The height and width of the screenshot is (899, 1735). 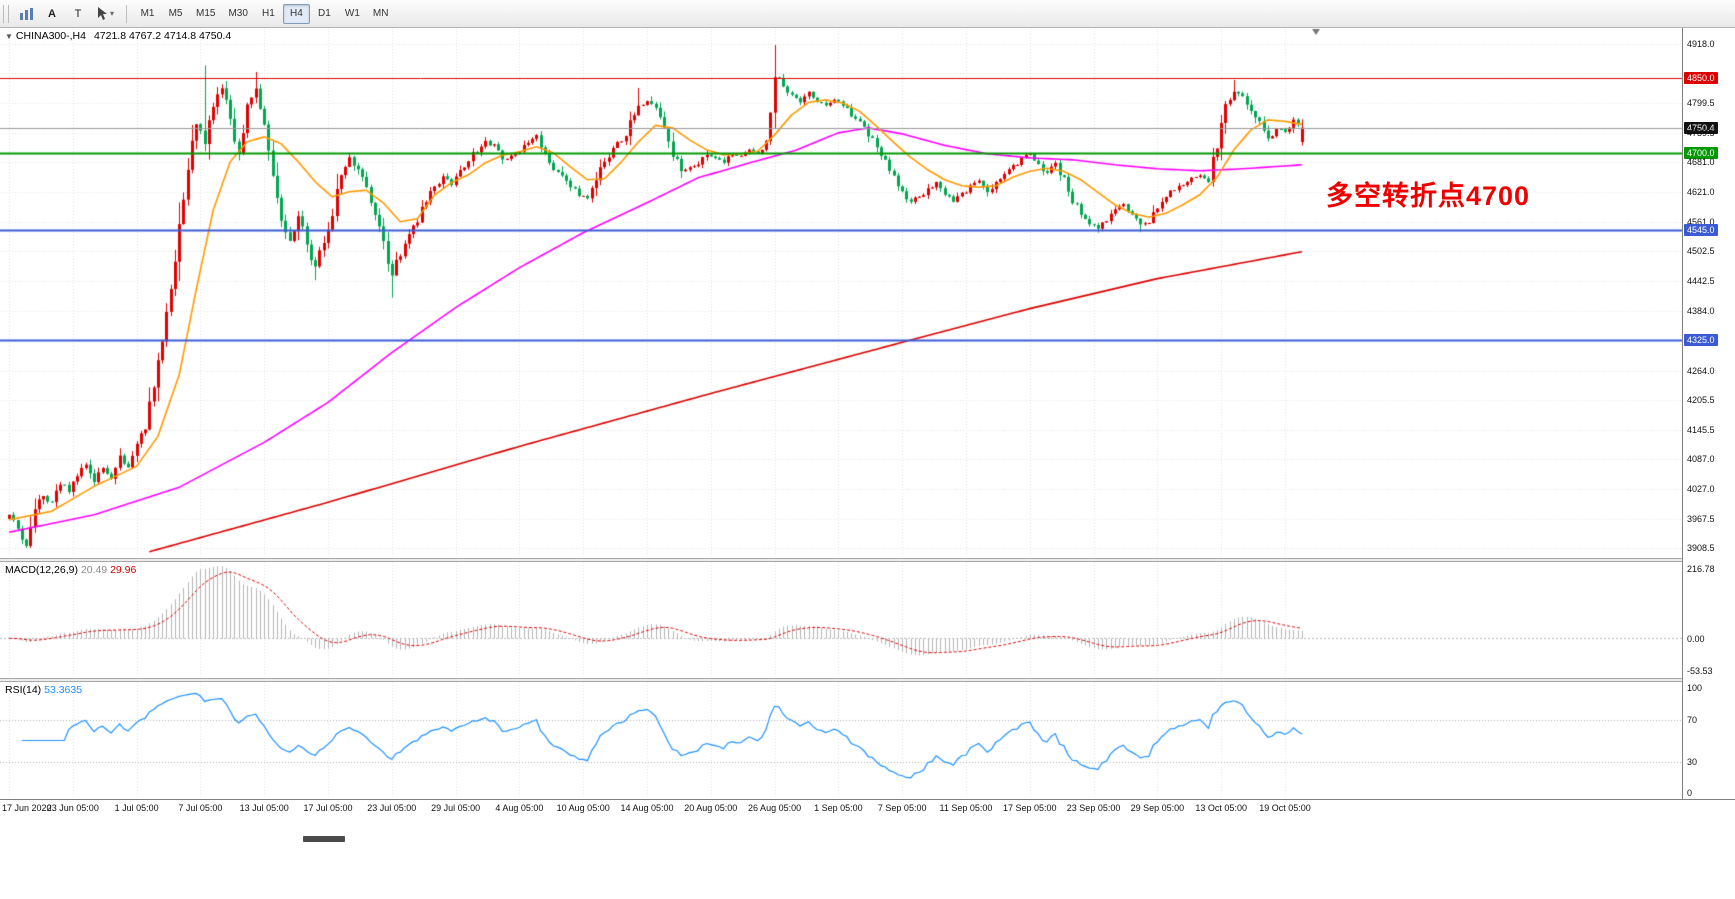 I want to click on time-axis-label: 23 Jun 05:00, so click(x=72, y=808).